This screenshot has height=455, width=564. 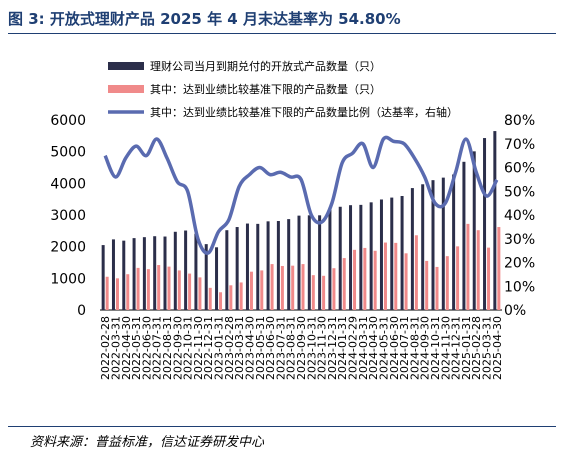 I want to click on x-tick-label: 2022-07-31, so click(x=157, y=348).